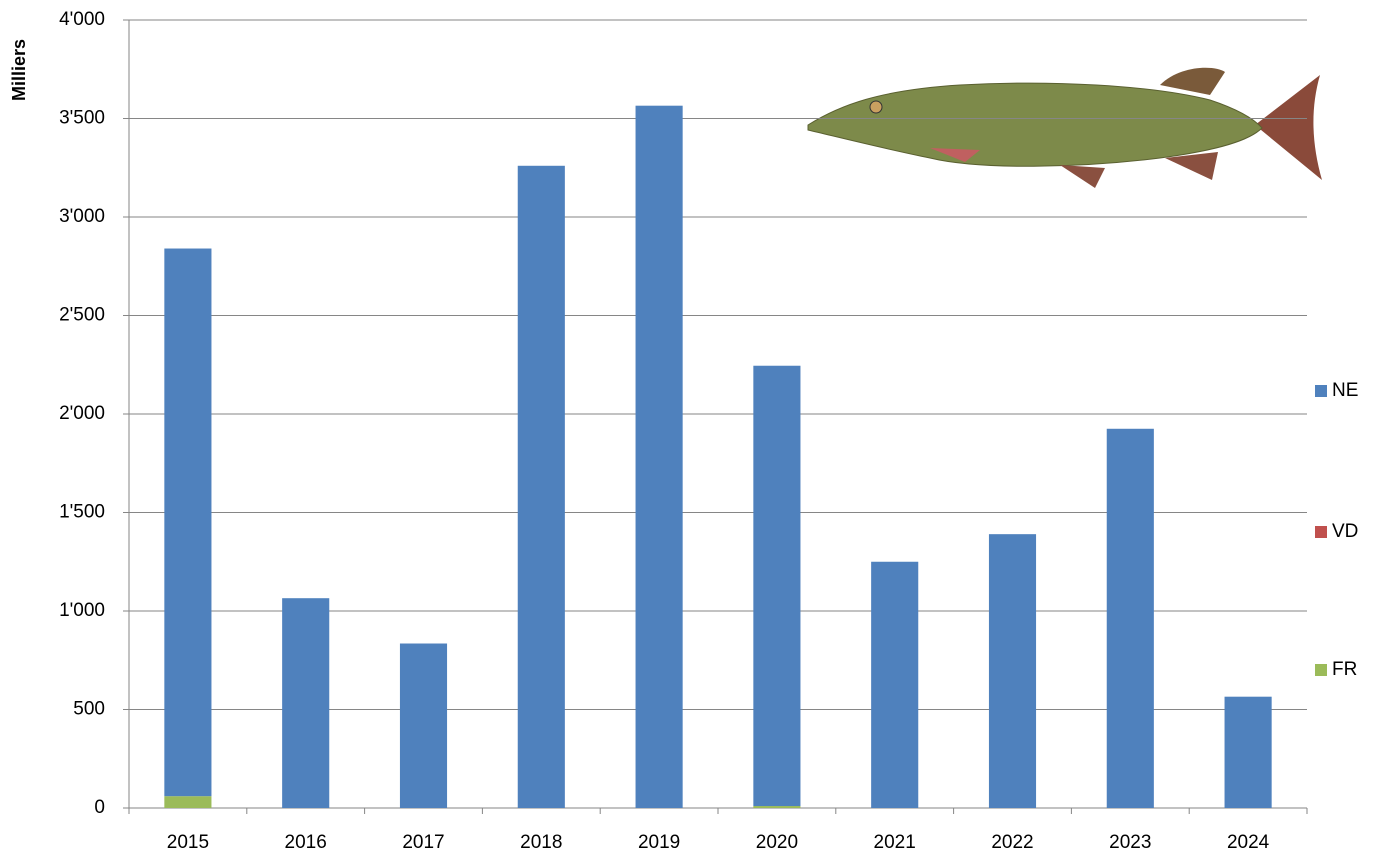 This screenshot has height=855, width=1381. Describe the element at coordinates (89, 709) in the screenshot. I see `y-tick-label: 500` at that location.